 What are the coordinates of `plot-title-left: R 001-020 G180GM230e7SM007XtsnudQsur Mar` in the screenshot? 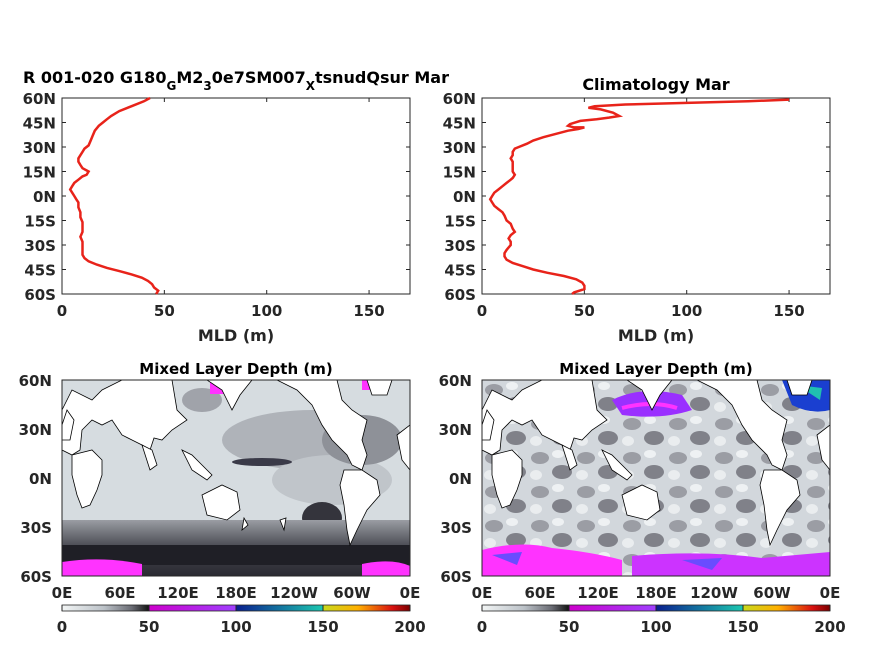 It's located at (236, 80).